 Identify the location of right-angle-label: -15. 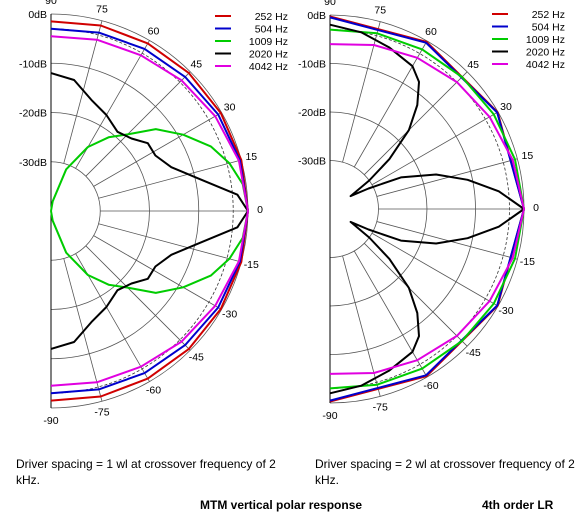
(527, 262).